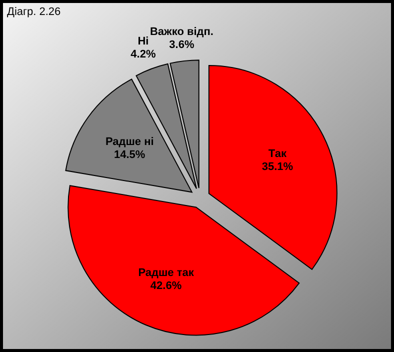 This screenshot has width=394, height=352. I want to click on slice-label: Важко відп., so click(182, 32).